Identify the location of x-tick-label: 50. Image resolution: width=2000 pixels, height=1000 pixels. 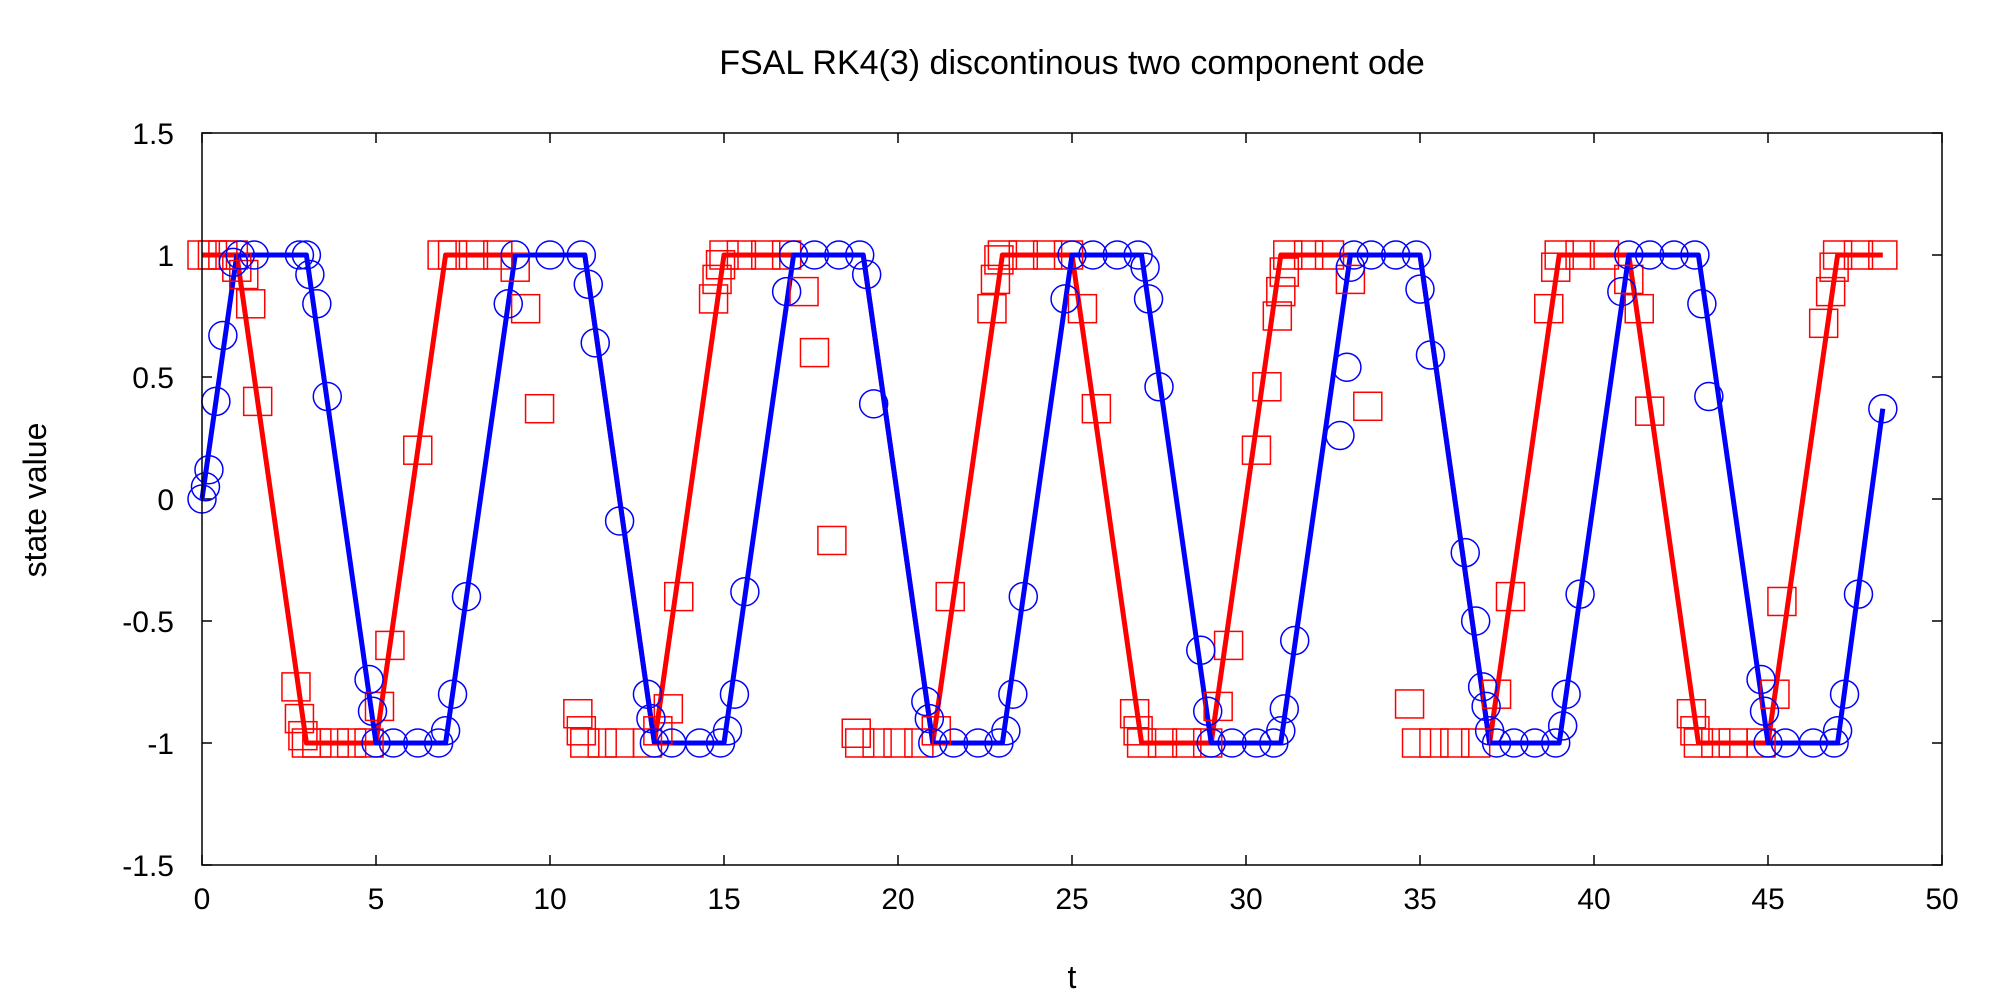
(1941, 899).